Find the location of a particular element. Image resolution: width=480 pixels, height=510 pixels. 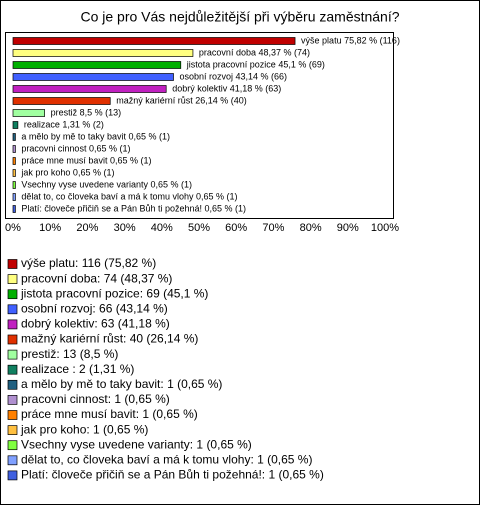

legend-label: pracovni cinnost: 1 (0,65 %) is located at coordinates (95, 399).